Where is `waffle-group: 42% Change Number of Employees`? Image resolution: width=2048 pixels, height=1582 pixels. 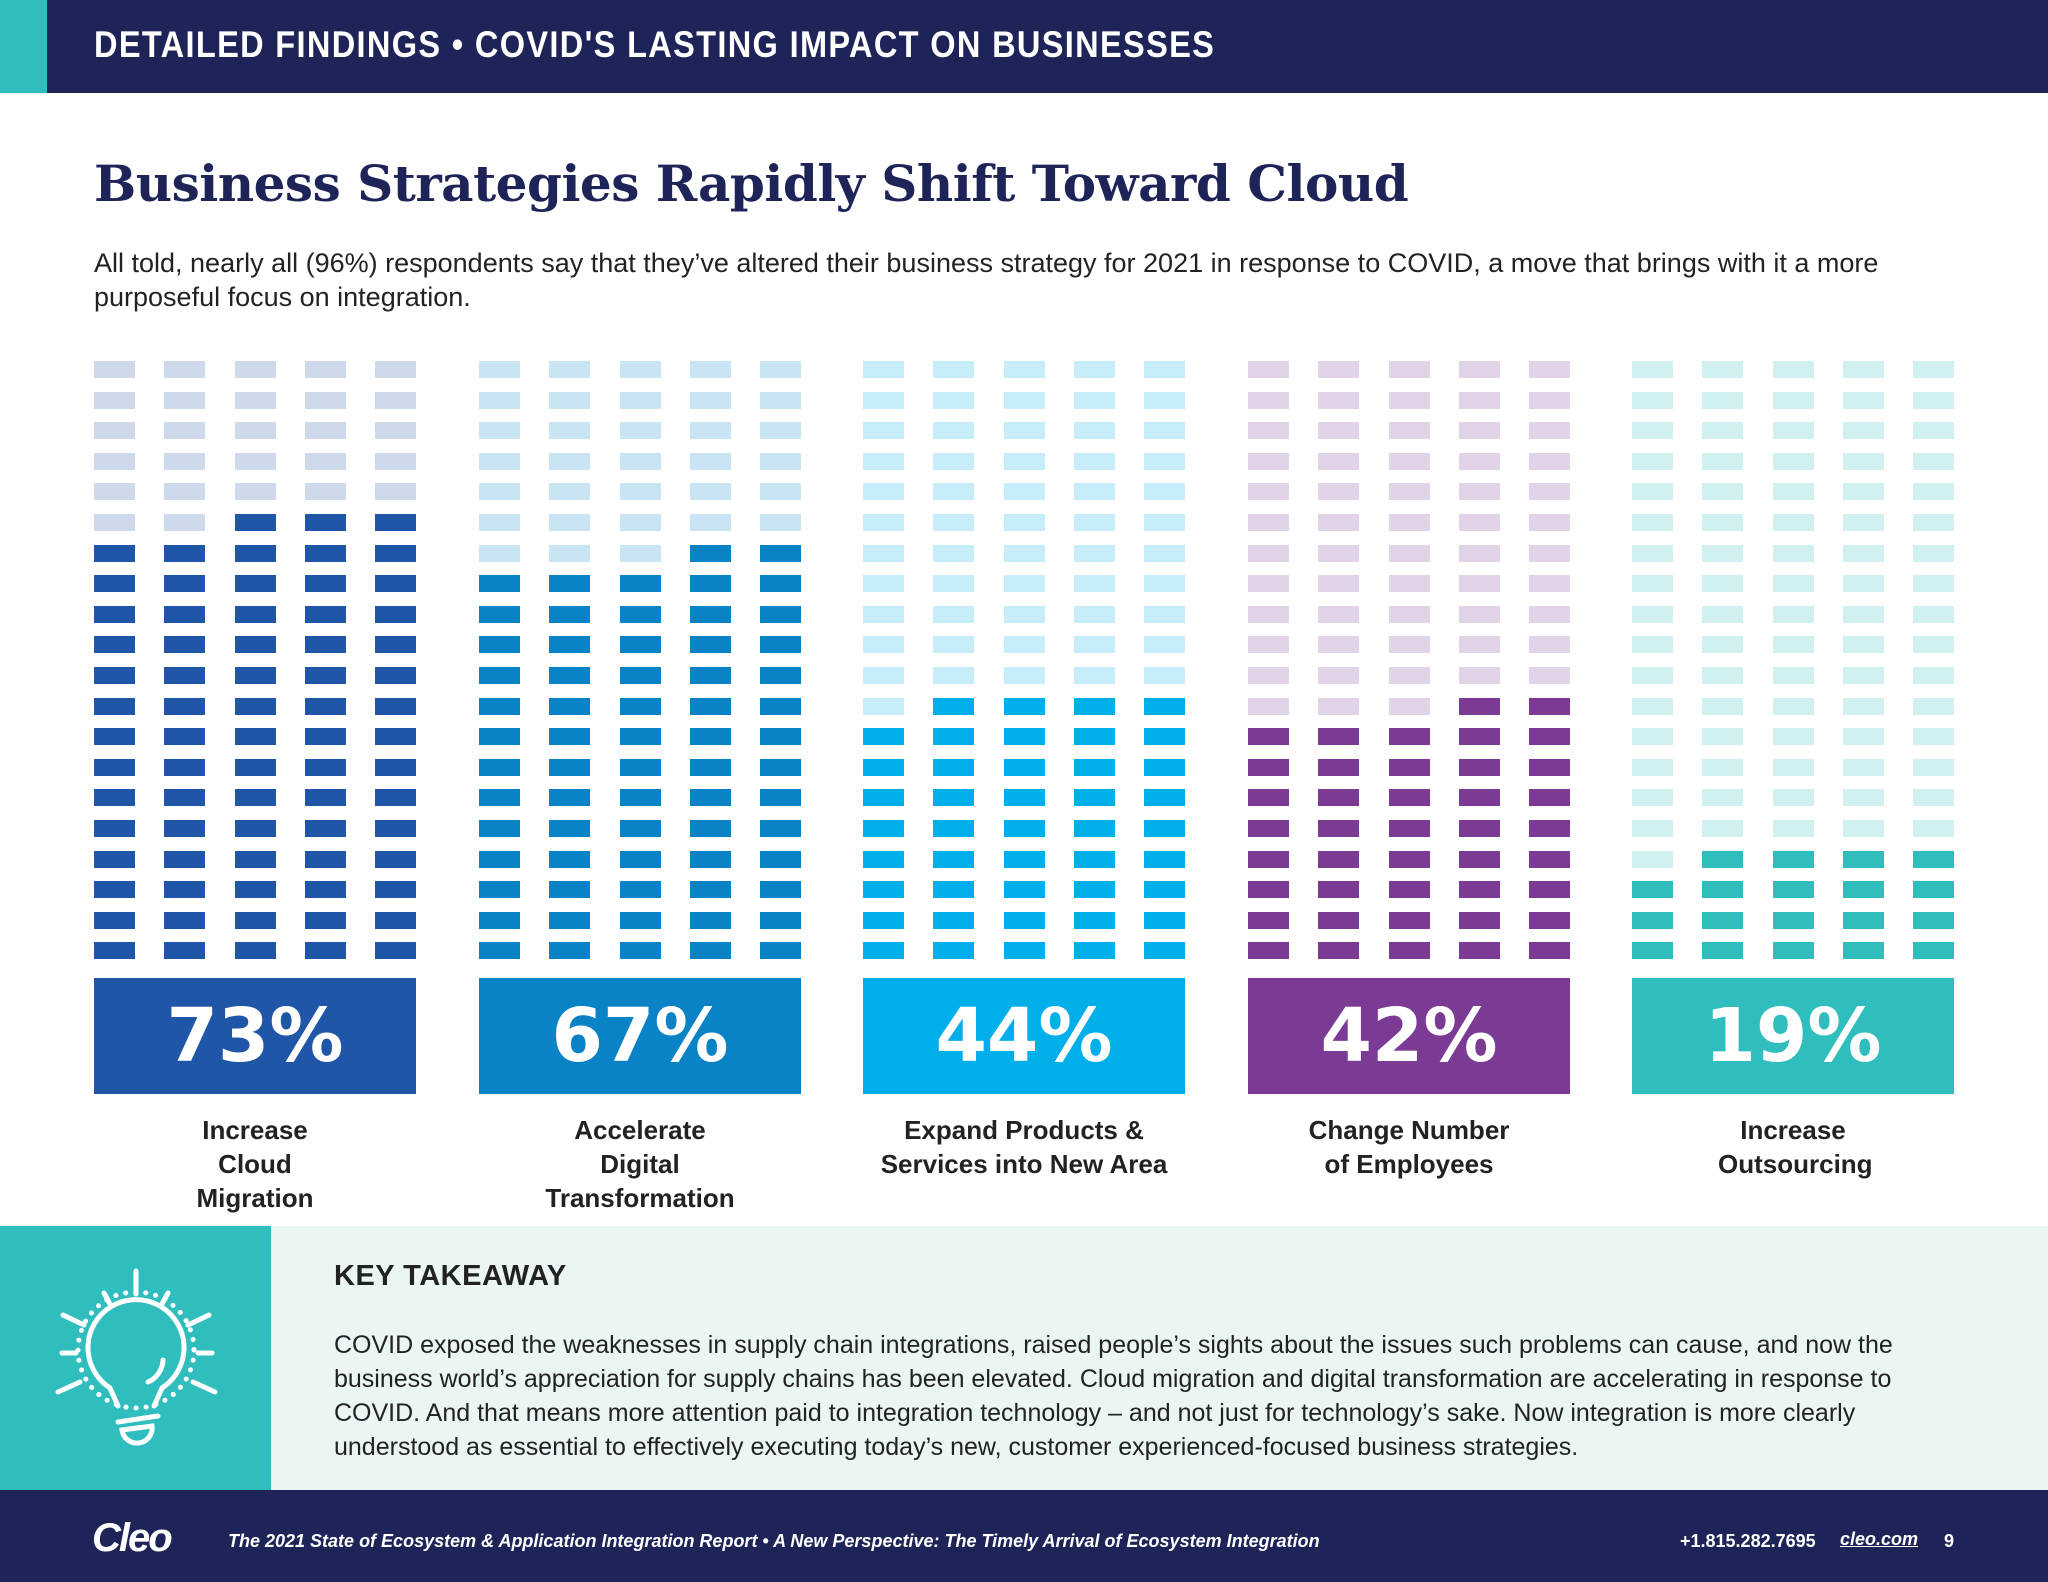 waffle-group: 42% Change Number of Employees is located at coordinates (1409, 770).